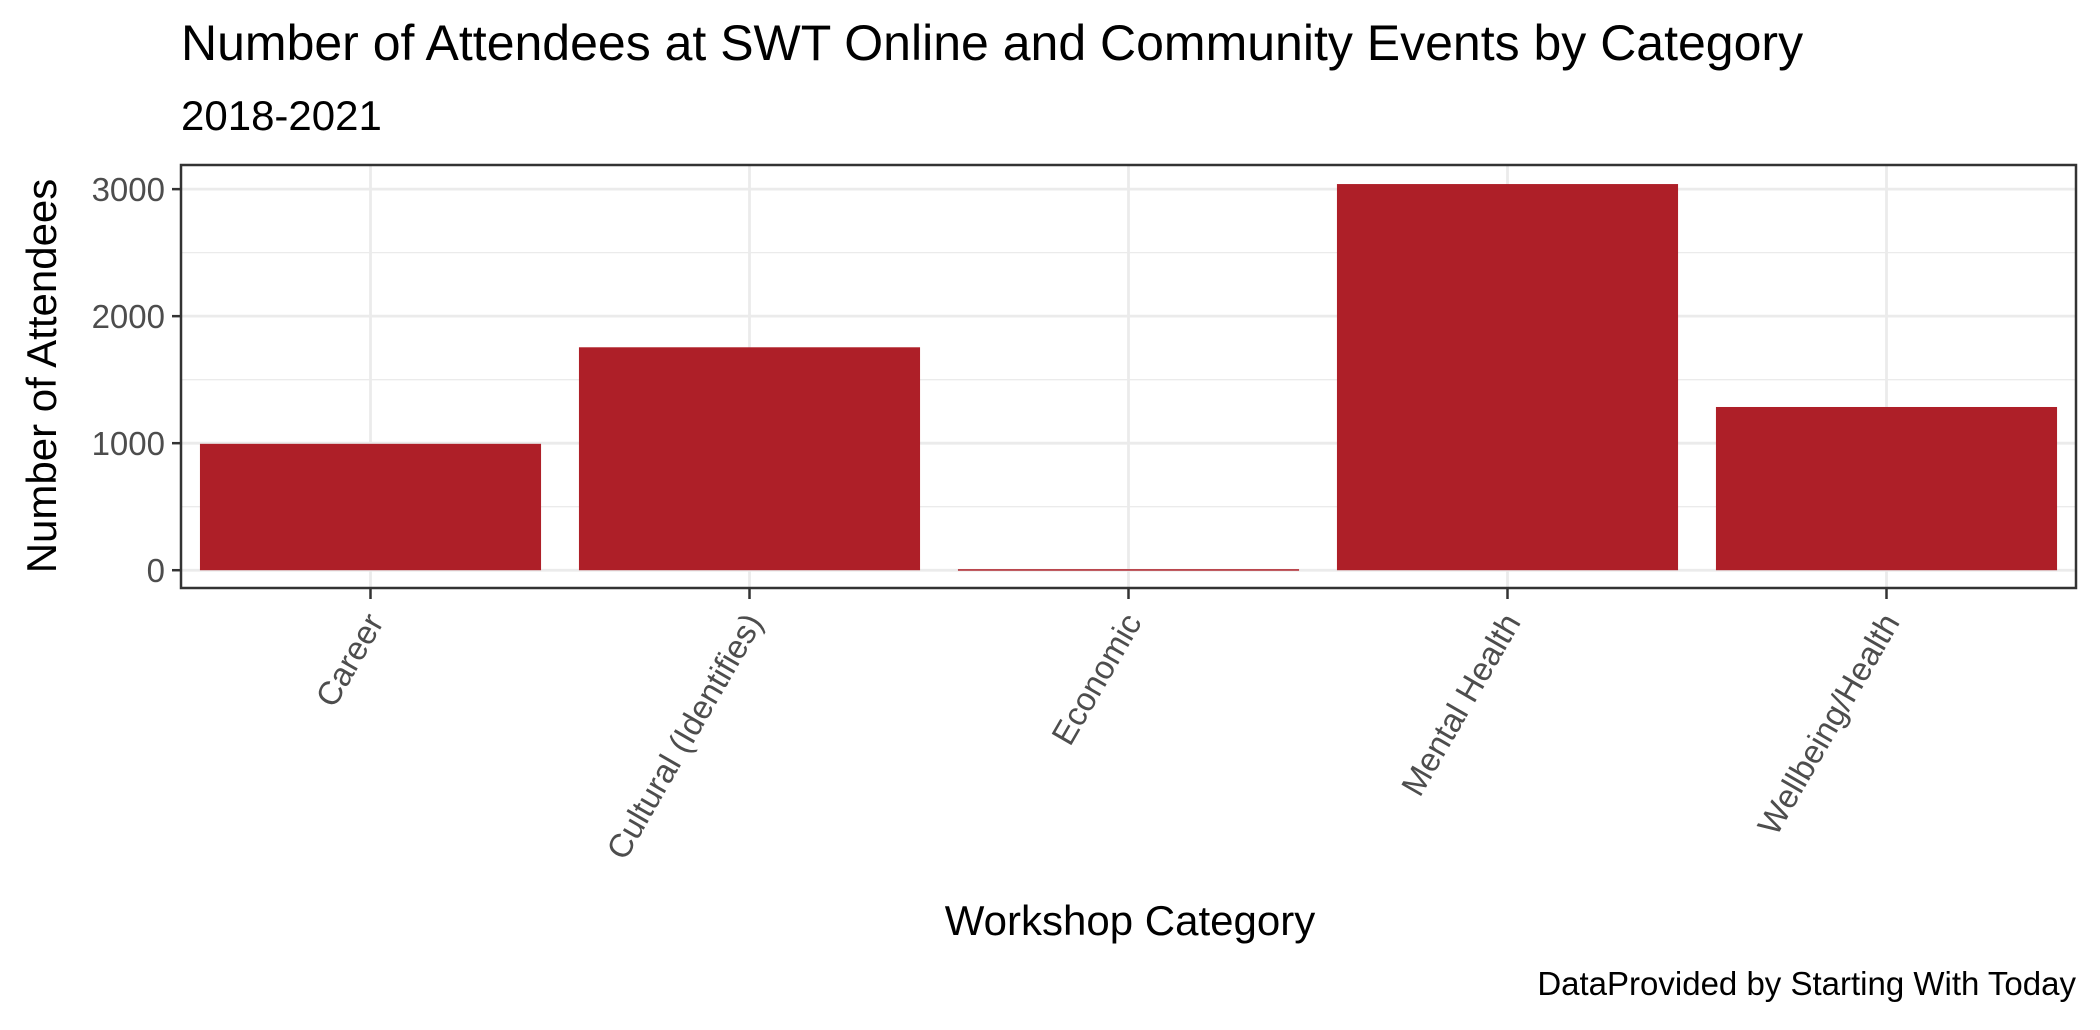 The image size is (2100, 1030). I want to click on x-tick-label: Cultural (Identifies), so click(684, 736).